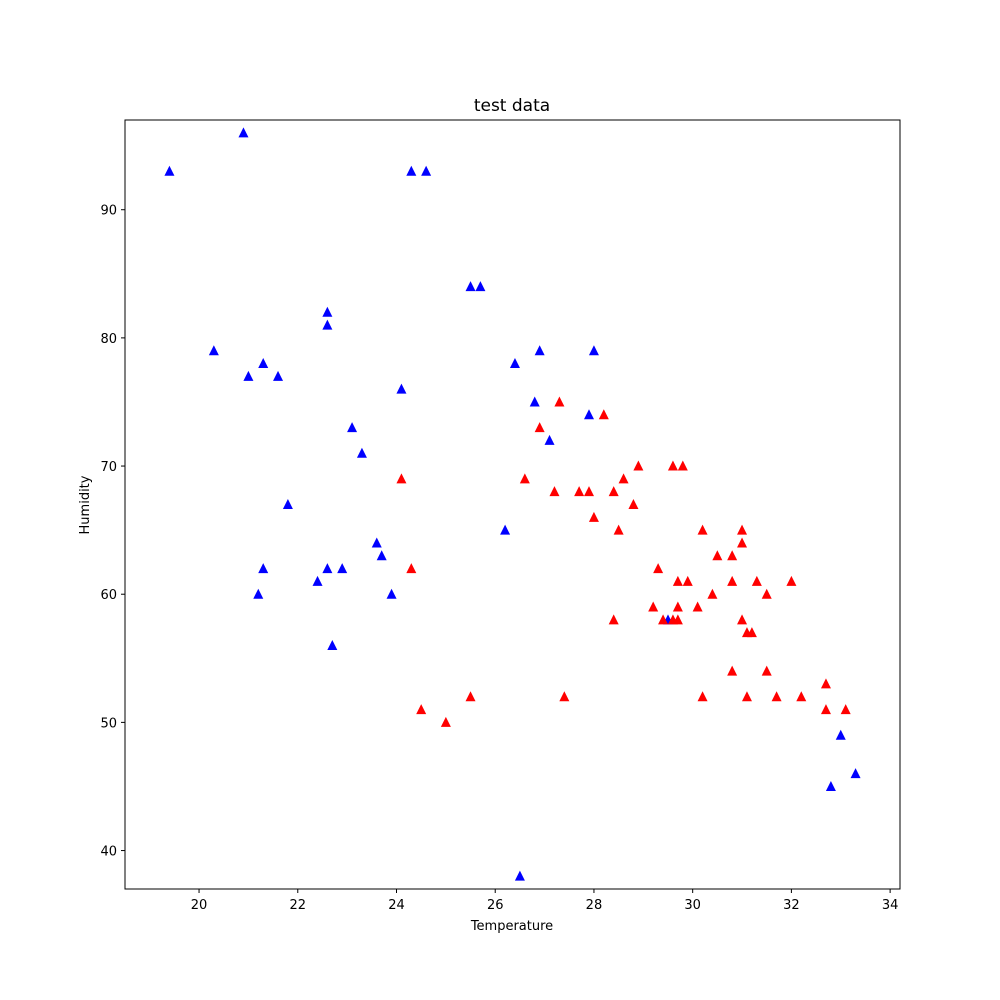 The image size is (1000, 1000). Describe the element at coordinates (108, 595) in the screenshot. I see `y-tick-label: 60` at that location.